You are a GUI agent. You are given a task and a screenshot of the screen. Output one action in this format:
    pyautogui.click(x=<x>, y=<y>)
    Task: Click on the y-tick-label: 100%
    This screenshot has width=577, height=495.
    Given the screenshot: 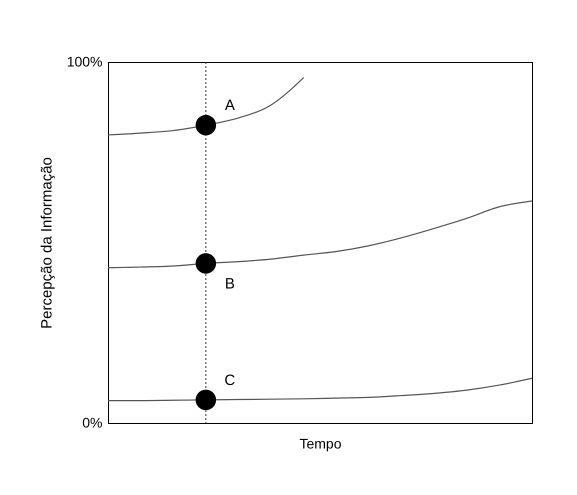 What is the action you would take?
    pyautogui.click(x=84, y=62)
    